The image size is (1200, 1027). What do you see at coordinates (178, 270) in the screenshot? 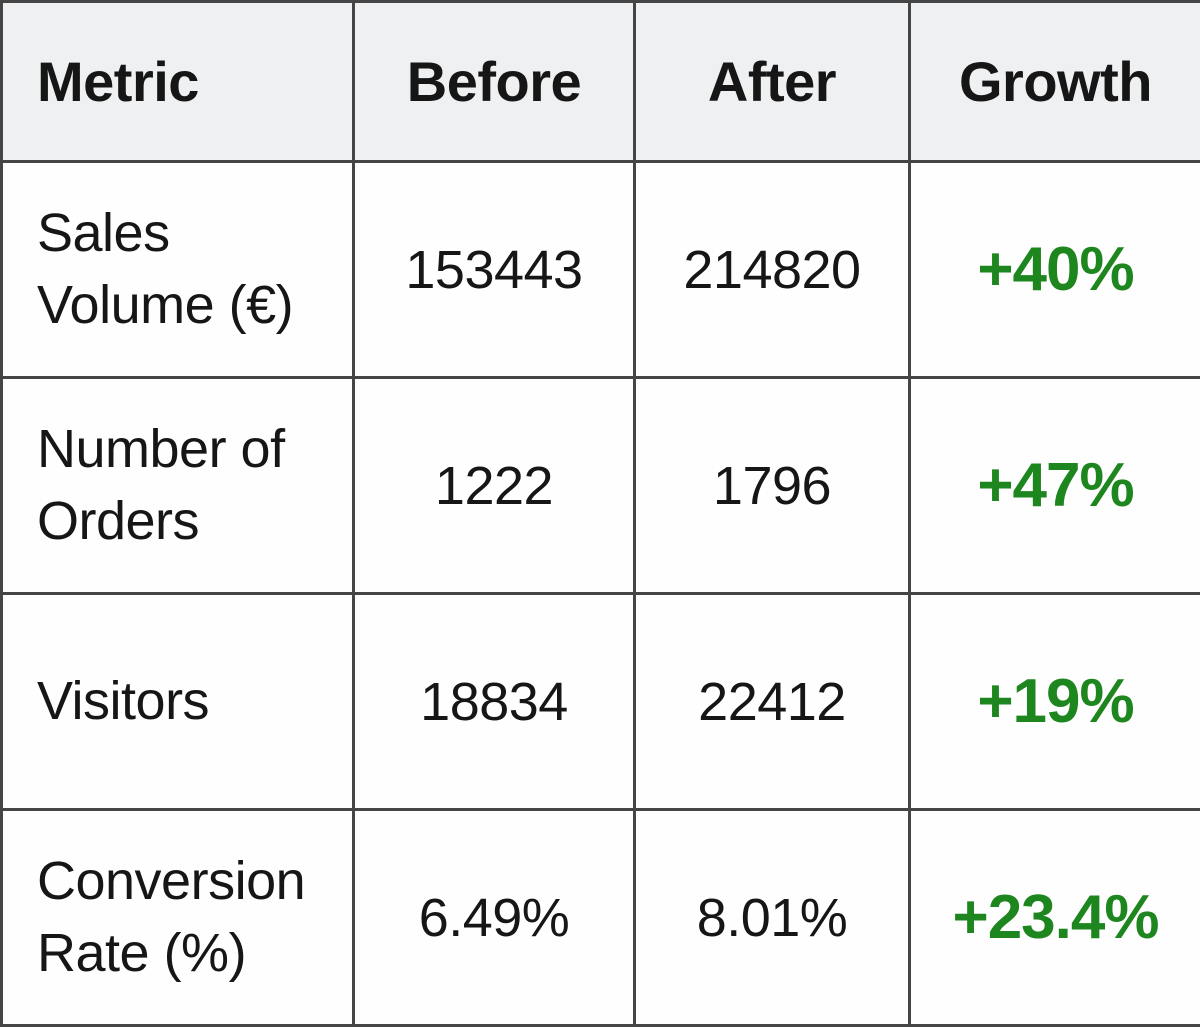
I see `metric-label: Sales Volume (€)` at bounding box center [178, 270].